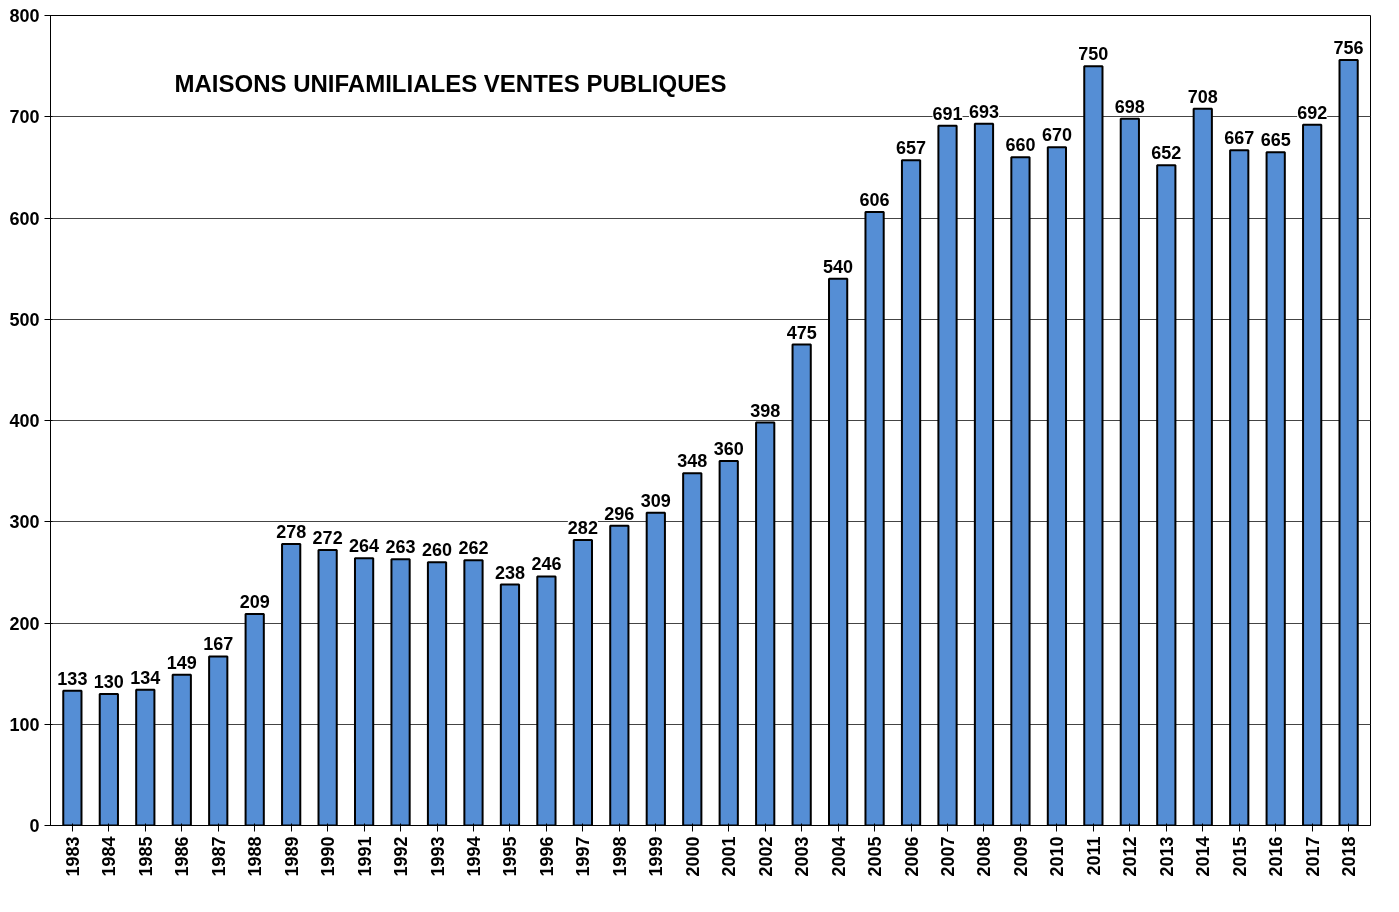  Describe the element at coordinates (765, 410) in the screenshot. I see `data-label: 398` at that location.